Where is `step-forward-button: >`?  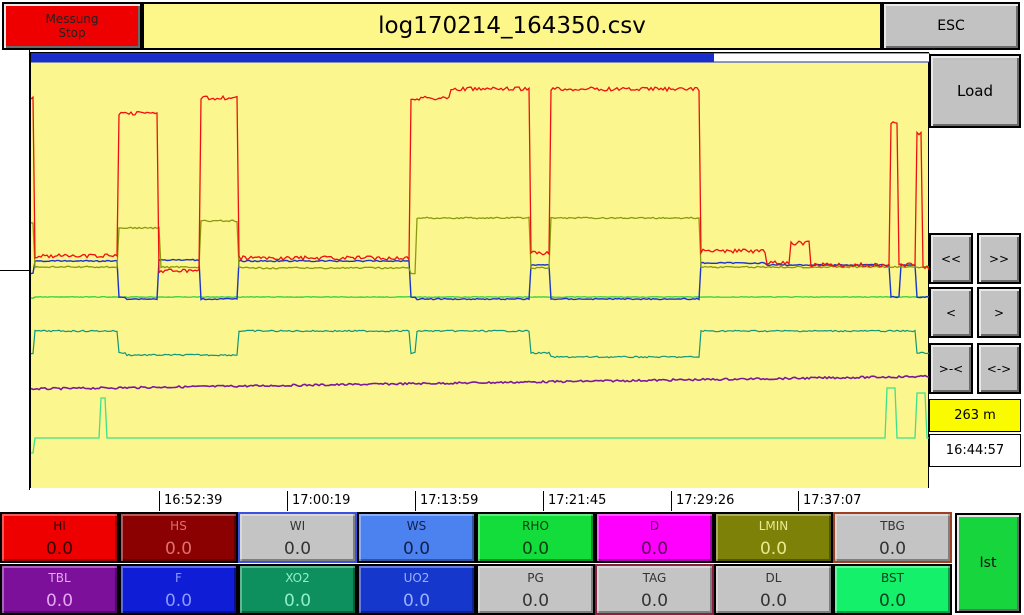 step-forward-button: > is located at coordinates (999, 312).